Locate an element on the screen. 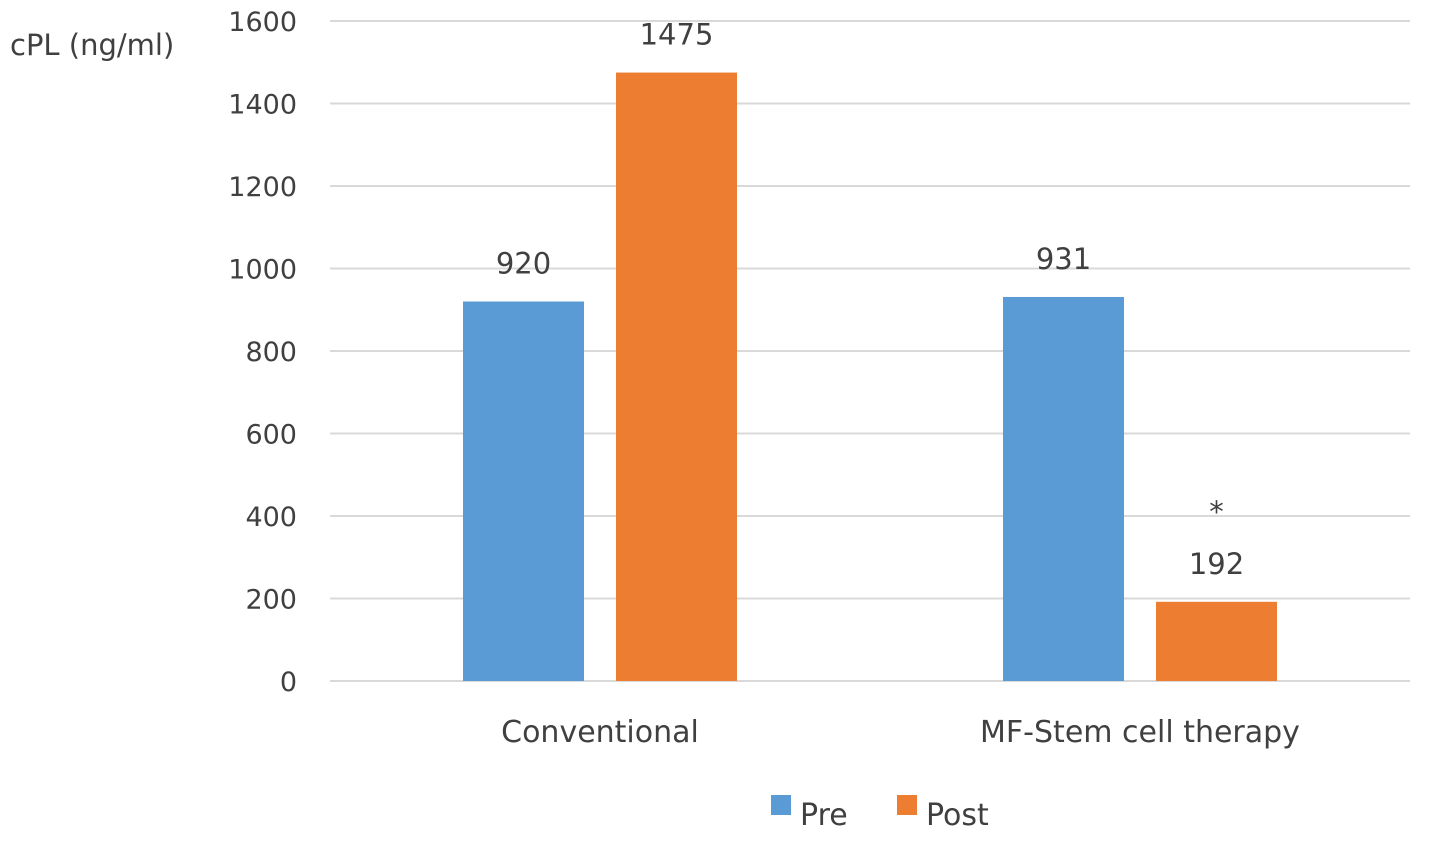 The image size is (1429, 843). y-tick-label: 0 is located at coordinates (288, 682).